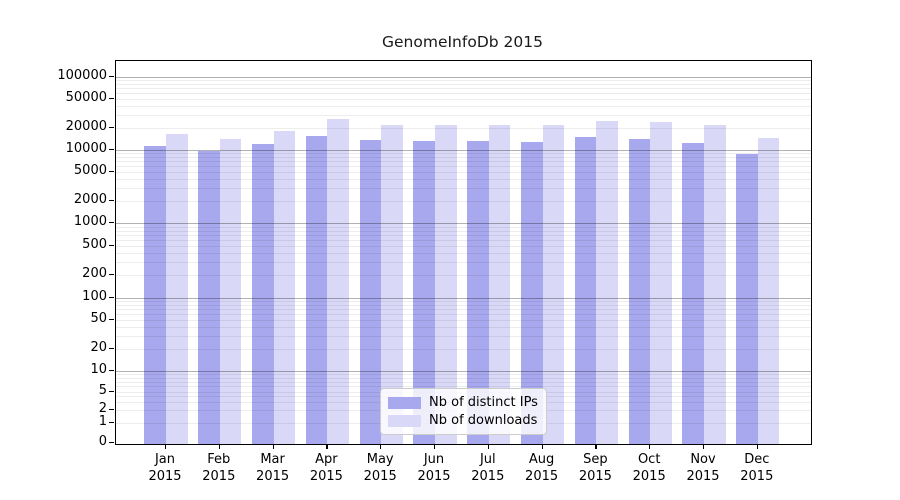 The width and height of the screenshot is (900, 500). I want to click on bar-downloads-dec, so click(768, 290).